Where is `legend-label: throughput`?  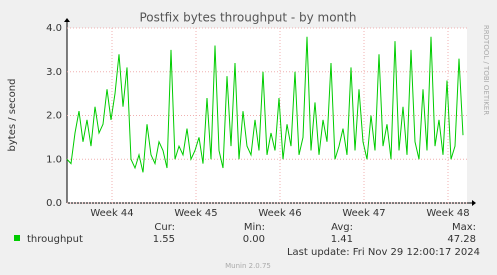 legend-label: throughput is located at coordinates (55, 239).